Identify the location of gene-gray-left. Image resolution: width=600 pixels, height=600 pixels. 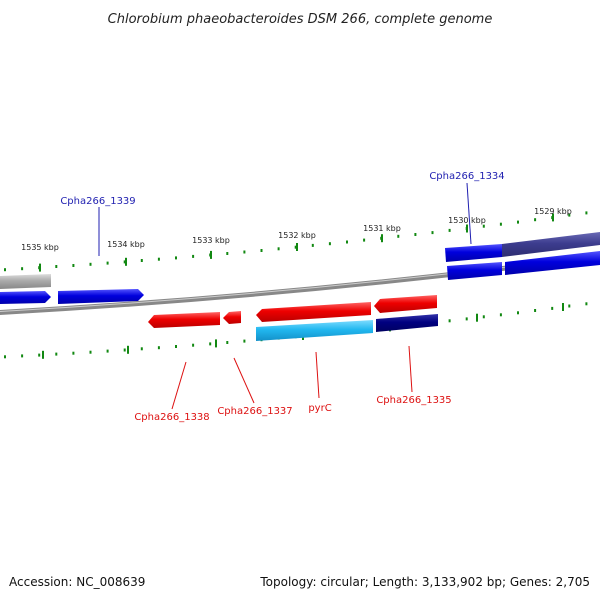
(25, 281).